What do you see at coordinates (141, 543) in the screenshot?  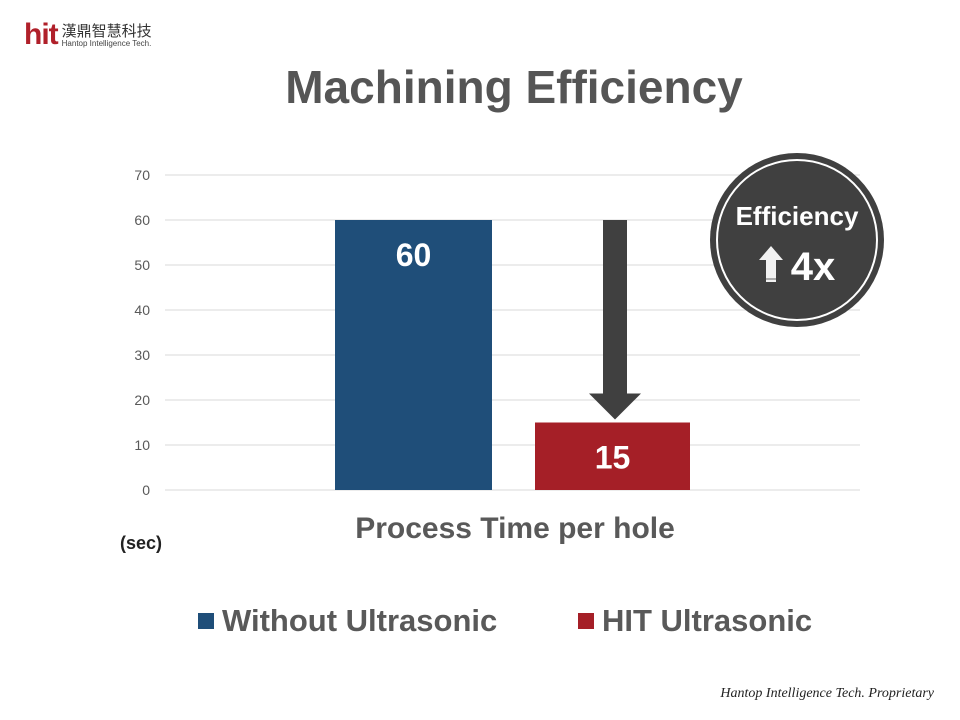 I see `y-axis-unit: (sec)` at bounding box center [141, 543].